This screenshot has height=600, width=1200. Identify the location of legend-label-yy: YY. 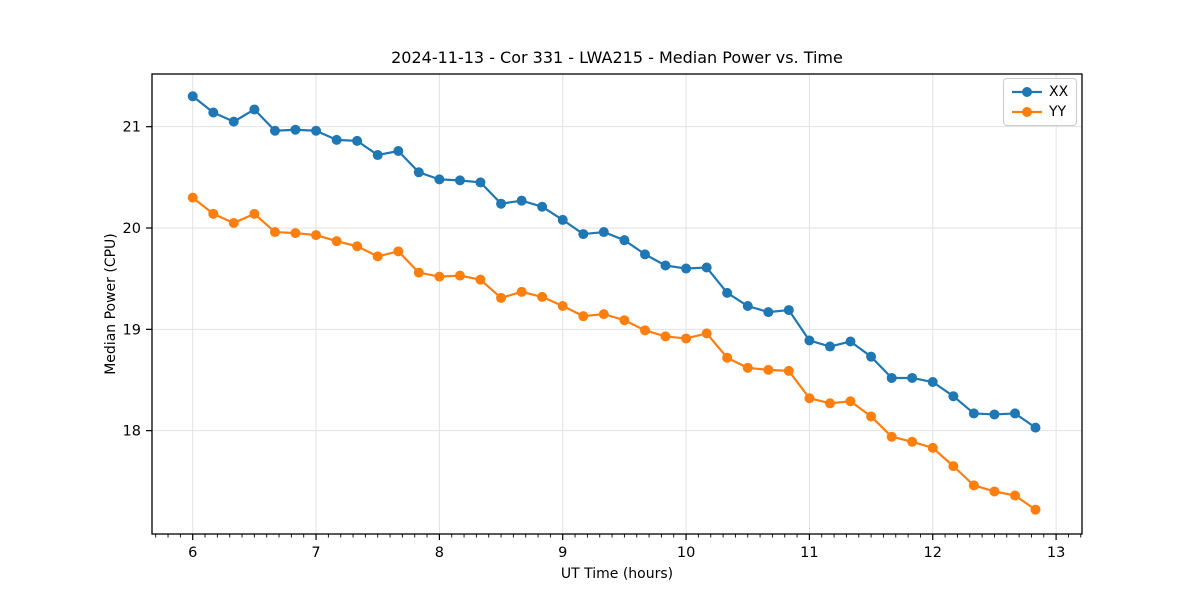
(1058, 112).